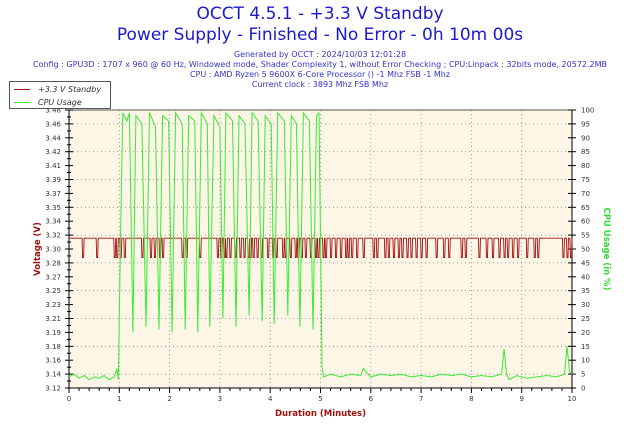 The height and width of the screenshot is (427, 640). I want to click on x-tick-label: 8, so click(471, 399).